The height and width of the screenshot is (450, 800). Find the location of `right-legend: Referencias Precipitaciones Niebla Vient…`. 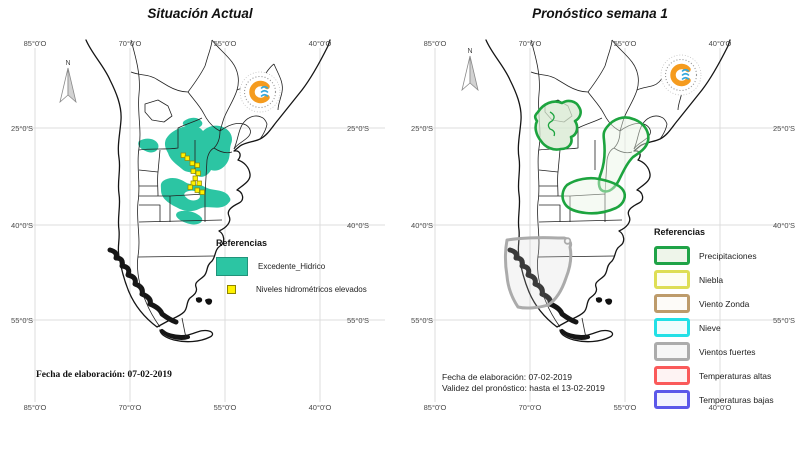

right-legend: Referencias Precipitaciones Niebla Vient… is located at coordinates (714, 320).